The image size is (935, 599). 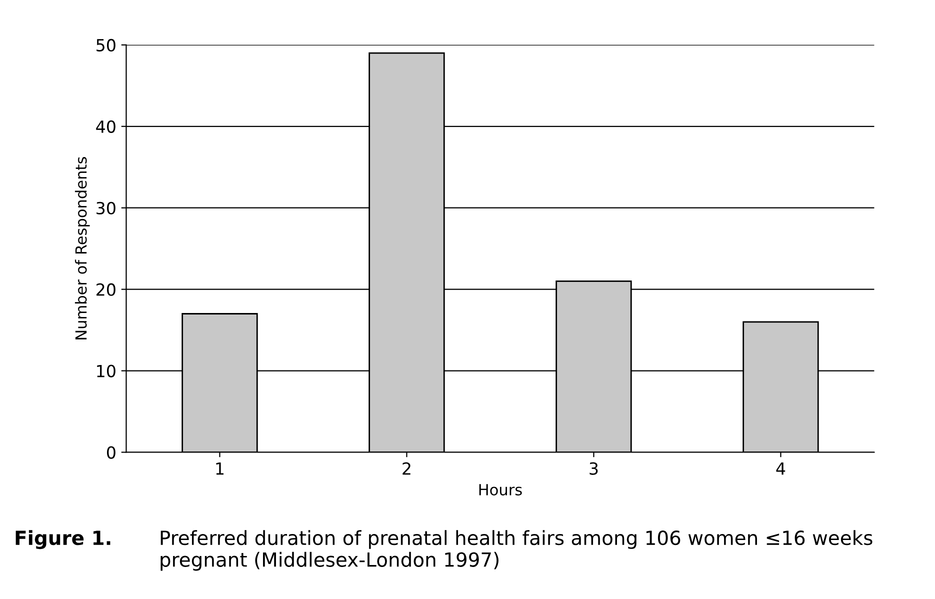 What do you see at coordinates (106, 289) in the screenshot?
I see `y-tick-label: 20` at bounding box center [106, 289].